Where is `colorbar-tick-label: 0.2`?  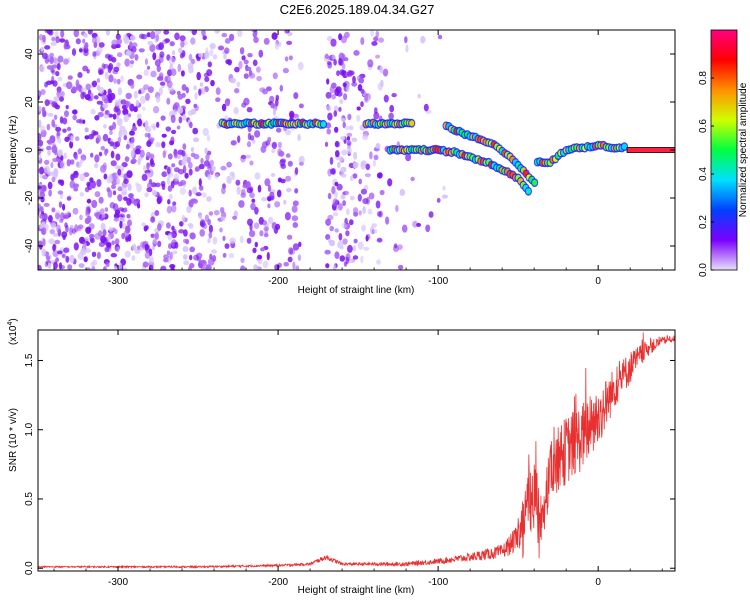 colorbar-tick-label: 0.2 is located at coordinates (703, 222).